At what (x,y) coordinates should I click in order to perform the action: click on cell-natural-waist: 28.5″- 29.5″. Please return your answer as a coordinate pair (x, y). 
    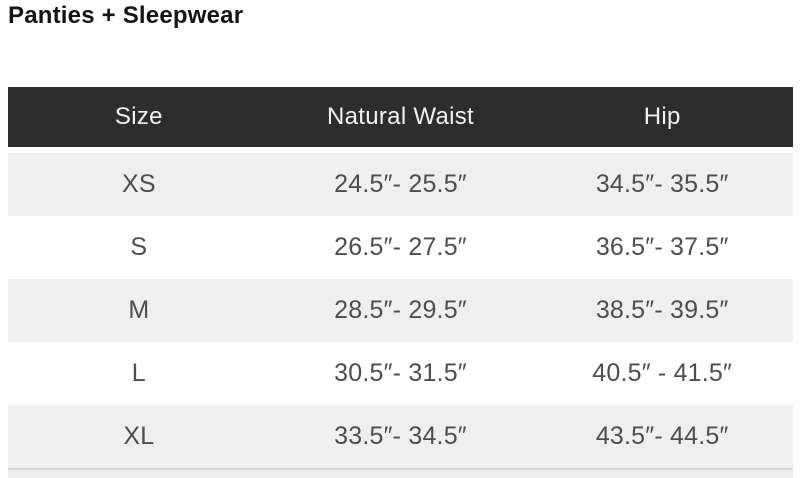
    Looking at the image, I should click on (400, 310).